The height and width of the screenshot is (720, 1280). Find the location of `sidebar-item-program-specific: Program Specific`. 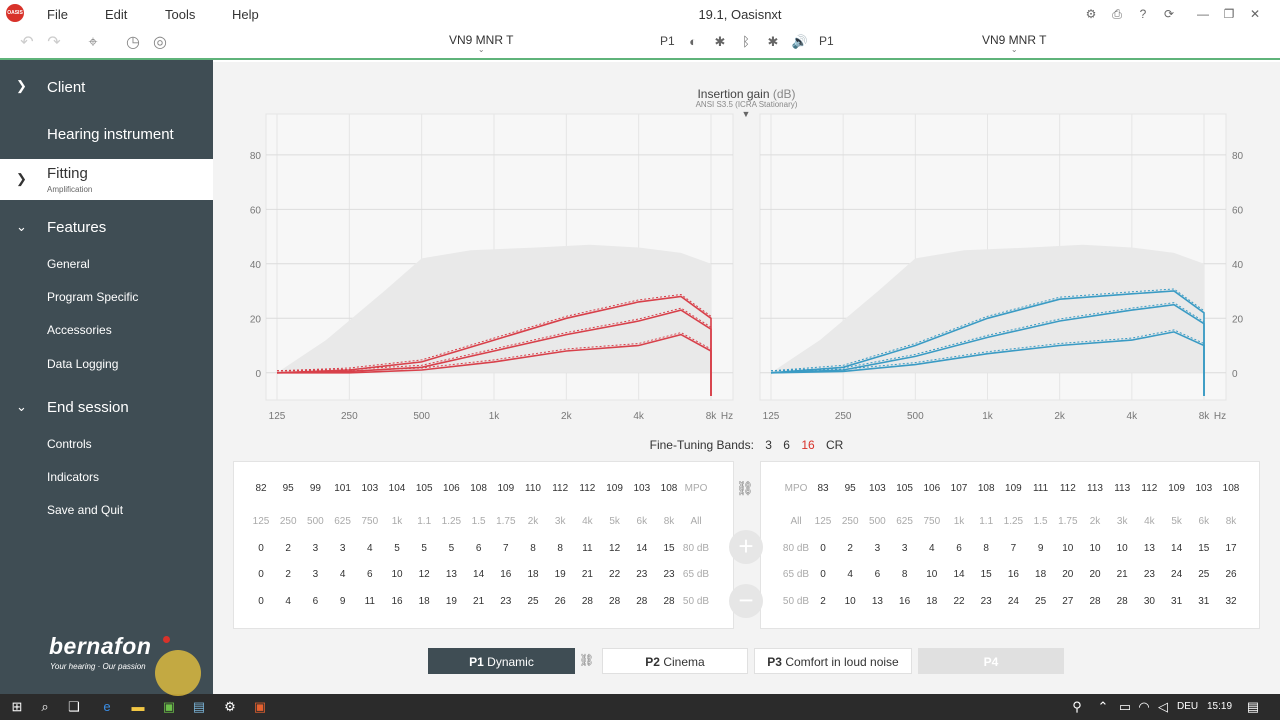

sidebar-item-program-specific: Program Specific is located at coordinates (93, 297).